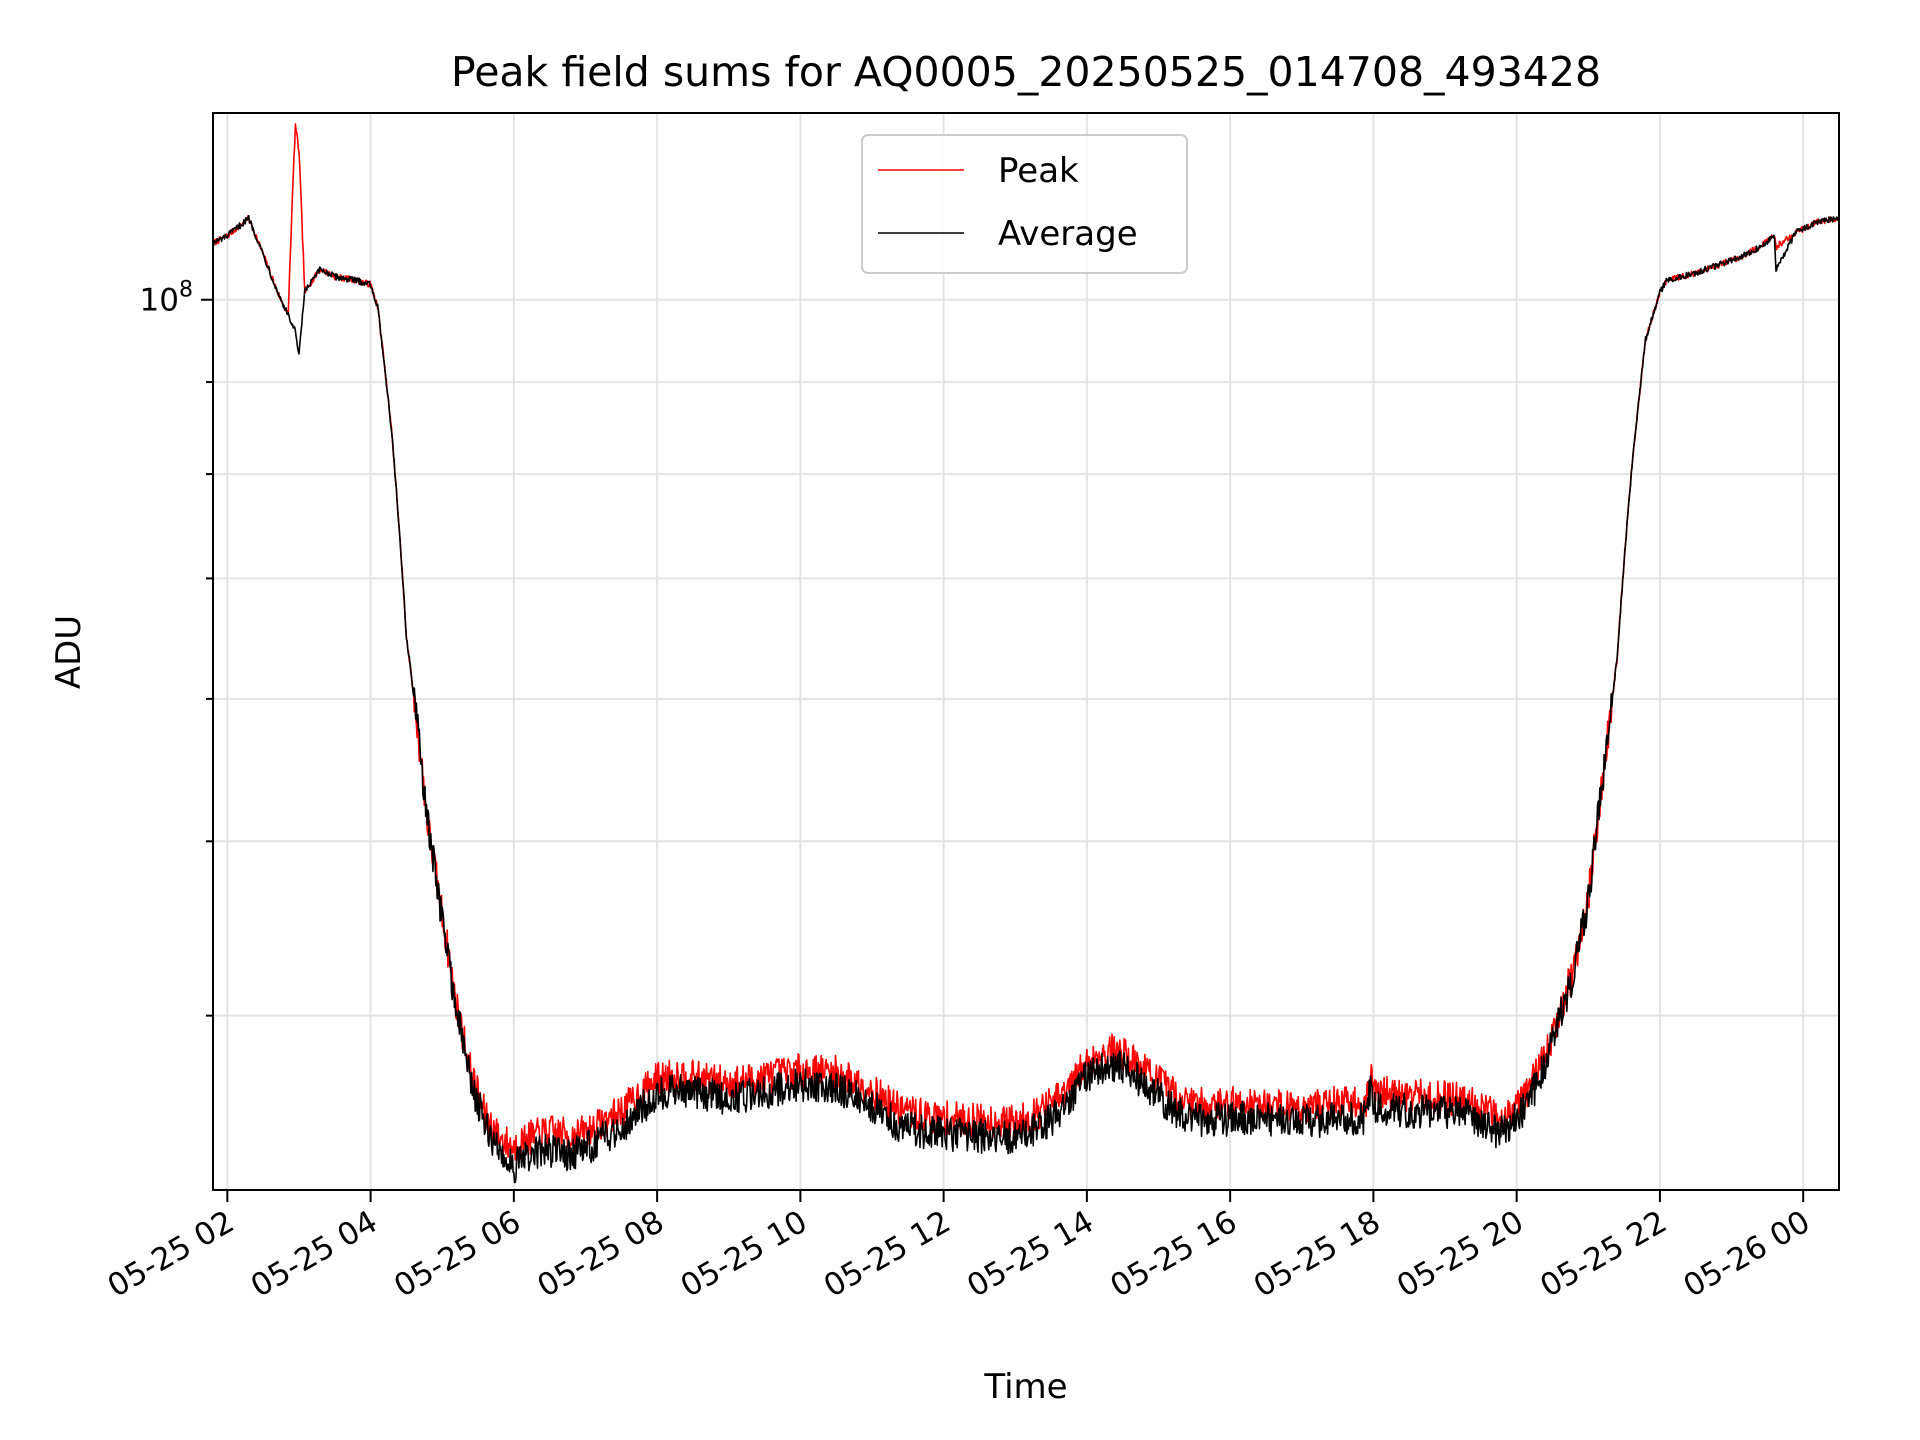 This screenshot has height=1440, width=1920. What do you see at coordinates (1038, 171) in the screenshot?
I see `legend-peak-label: Peak` at bounding box center [1038, 171].